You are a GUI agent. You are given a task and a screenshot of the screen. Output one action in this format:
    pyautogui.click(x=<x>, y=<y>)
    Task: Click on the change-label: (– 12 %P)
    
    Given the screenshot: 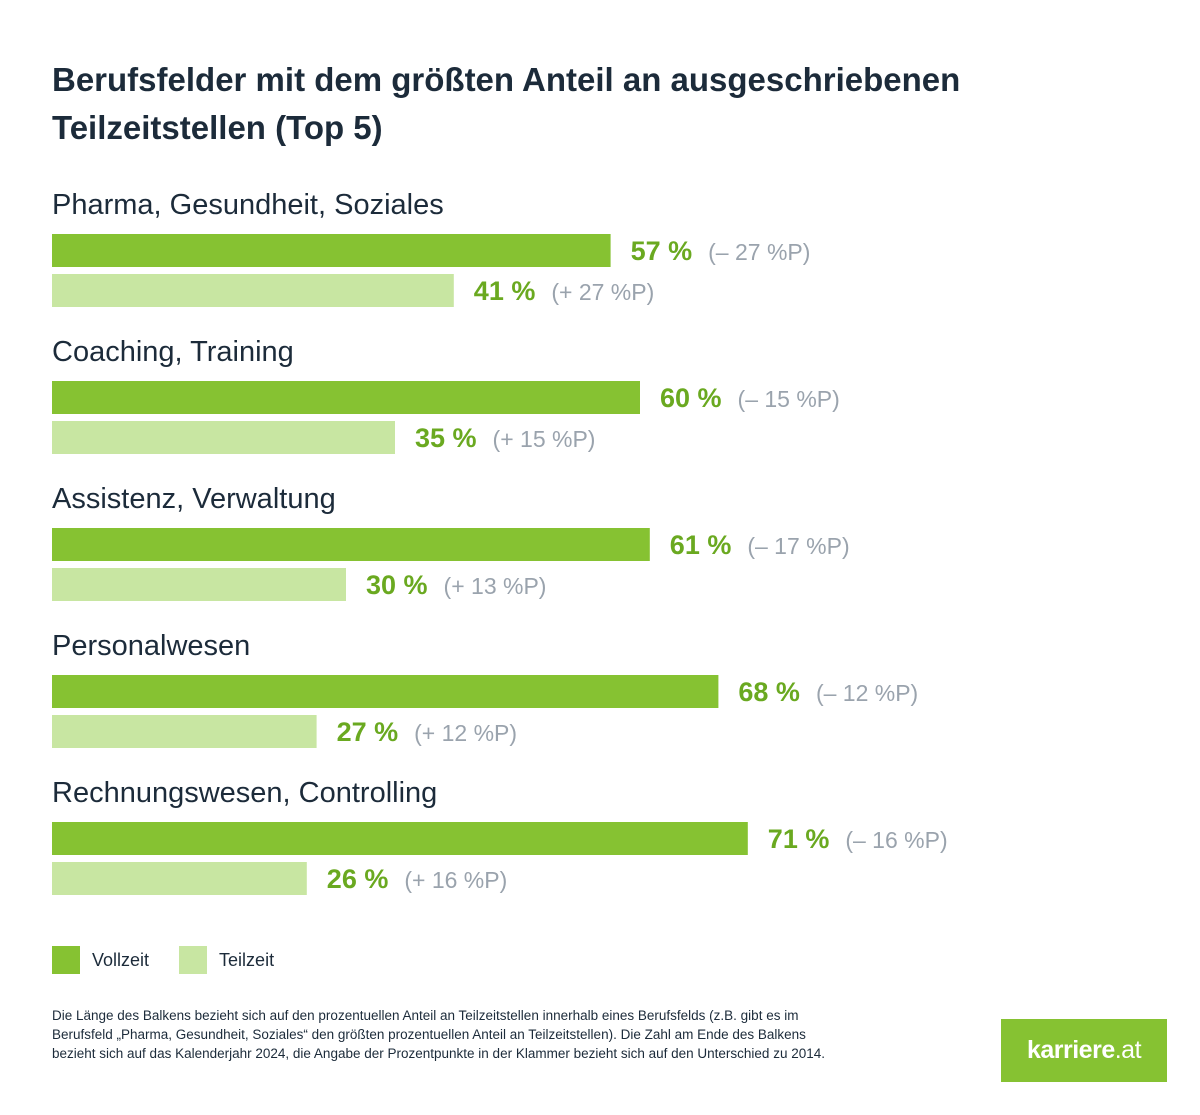 What is the action you would take?
    pyautogui.click(x=867, y=693)
    